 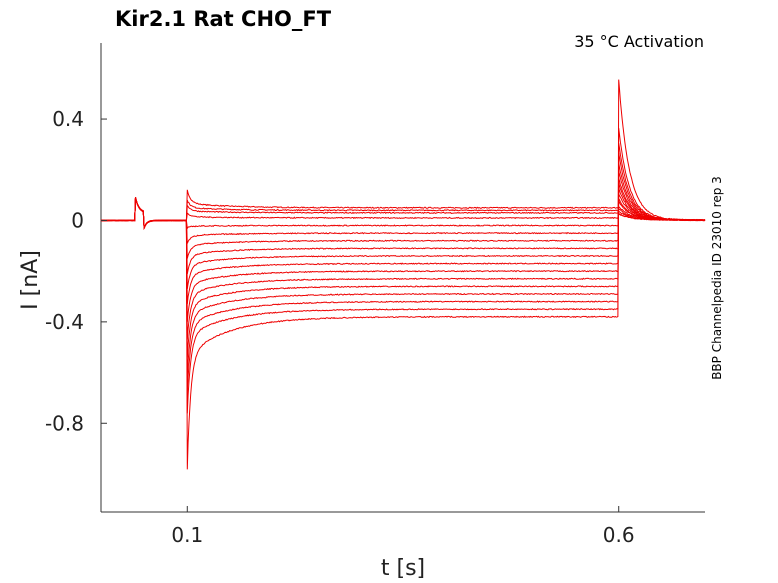 What do you see at coordinates (187, 535) in the screenshot?
I see `x-tick-label: 0.1` at bounding box center [187, 535].